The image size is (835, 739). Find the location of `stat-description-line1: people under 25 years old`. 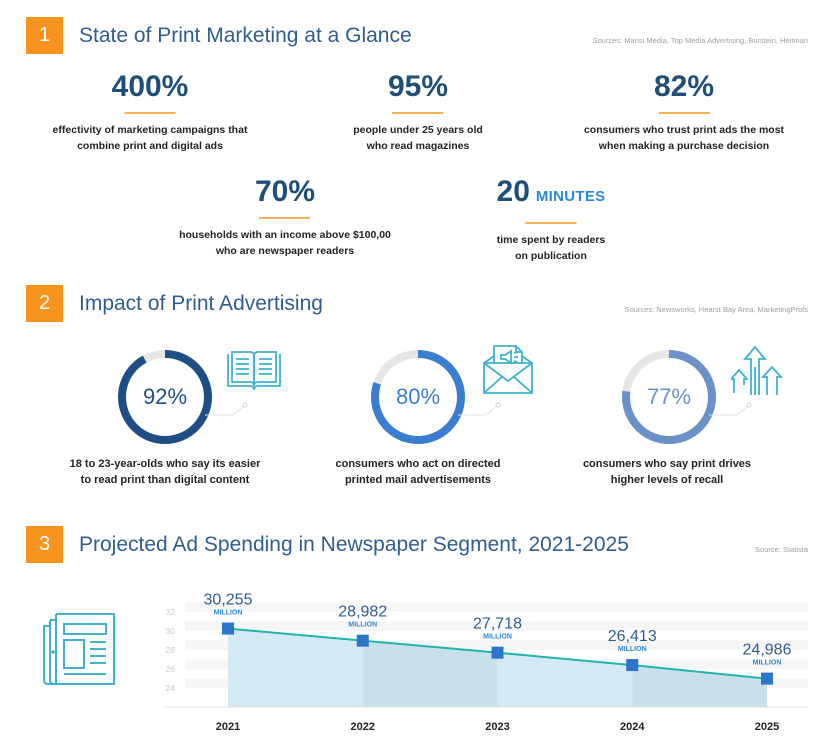

stat-description-line1: people under 25 years old is located at coordinates (418, 130).